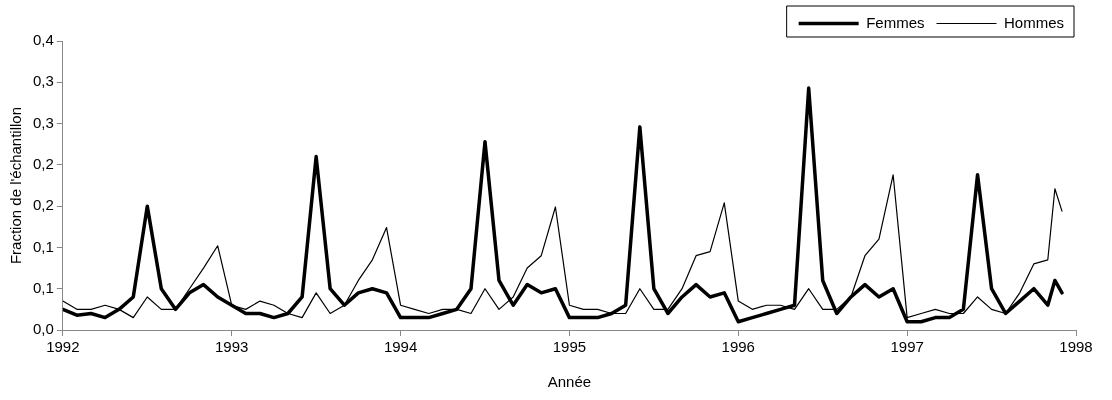  I want to click on legend-label: Femmes, so click(895, 22).